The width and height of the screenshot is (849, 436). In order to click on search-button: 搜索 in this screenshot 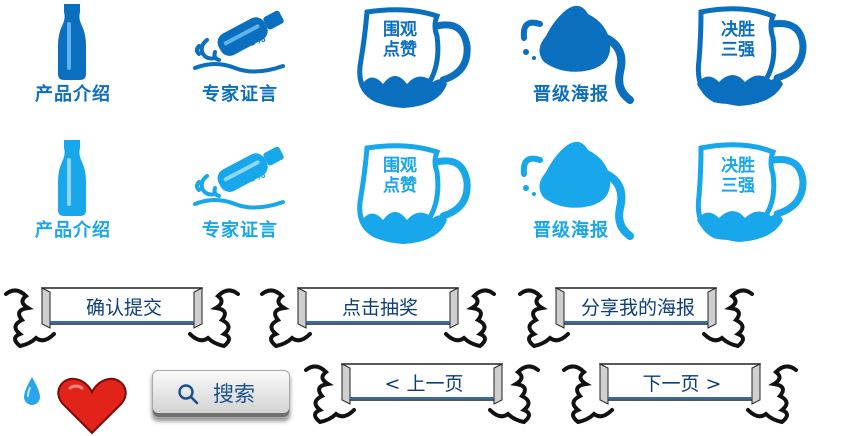, I will do `click(221, 394)`.